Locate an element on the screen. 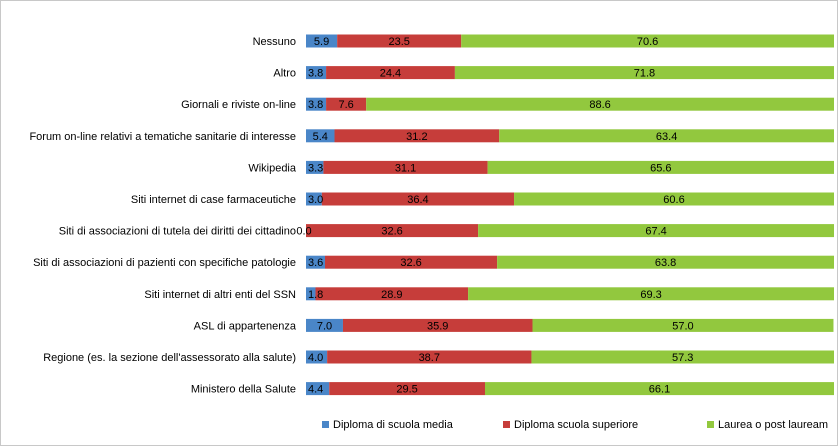  data-label: 57.3 is located at coordinates (682, 358).